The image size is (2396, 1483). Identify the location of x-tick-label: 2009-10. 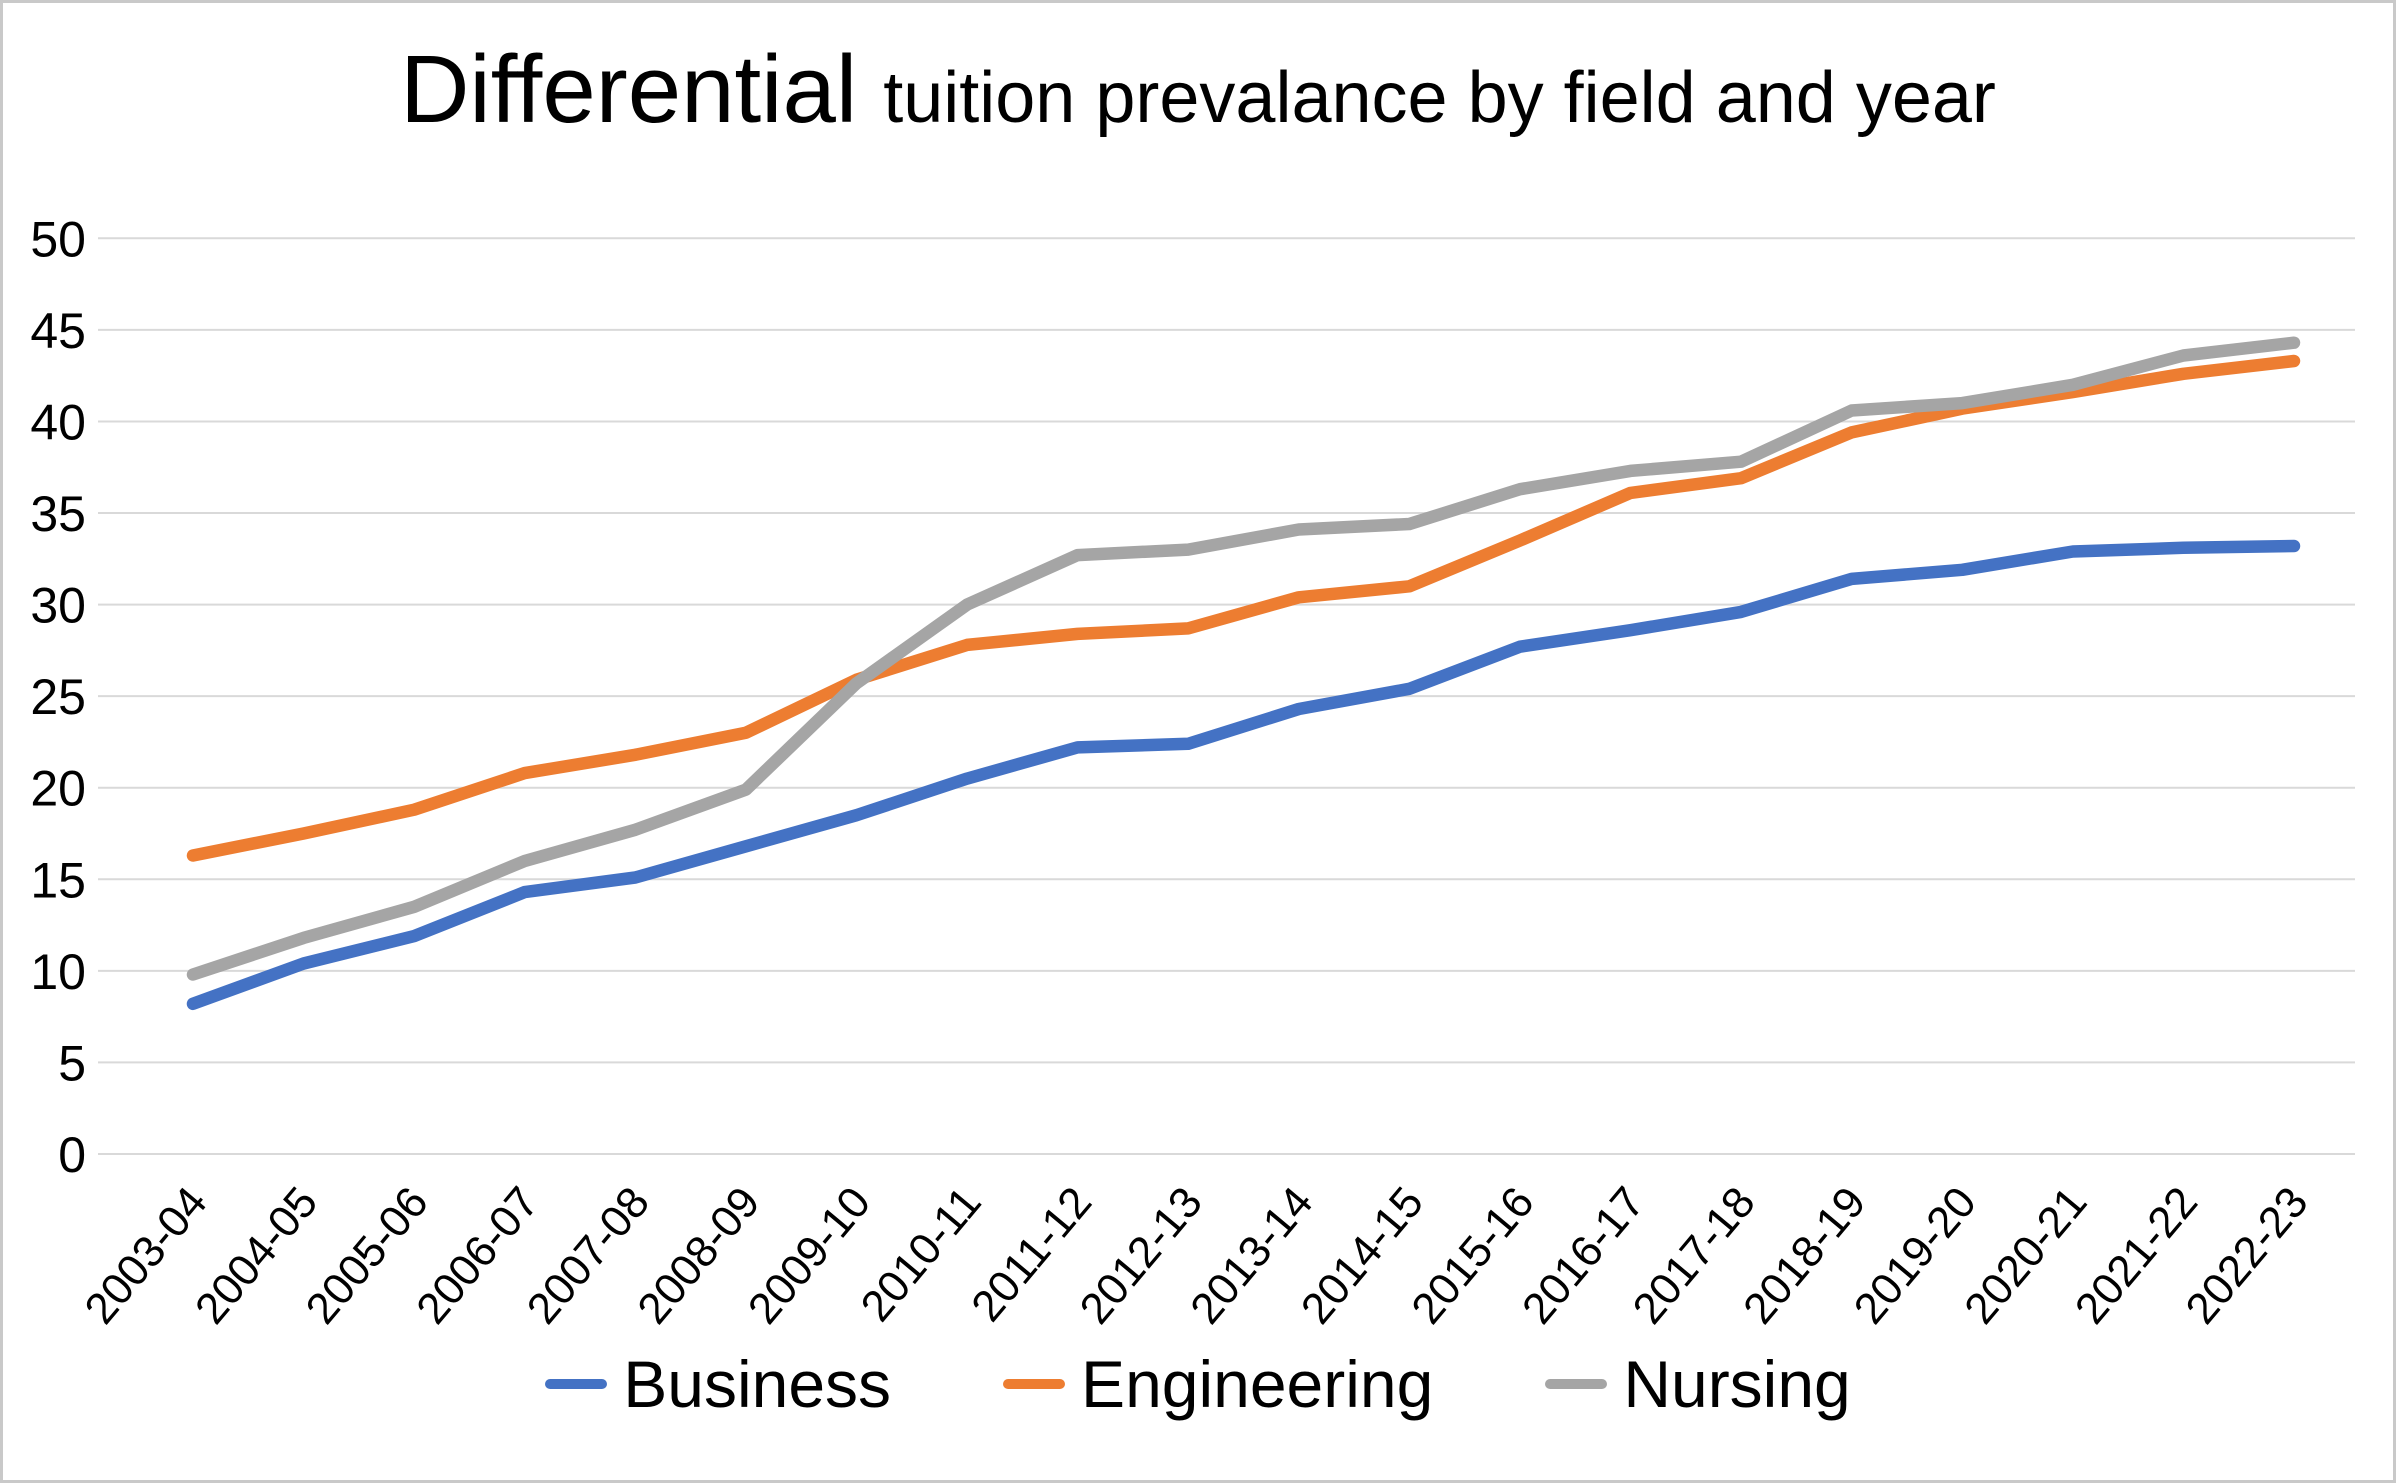
(809, 1255).